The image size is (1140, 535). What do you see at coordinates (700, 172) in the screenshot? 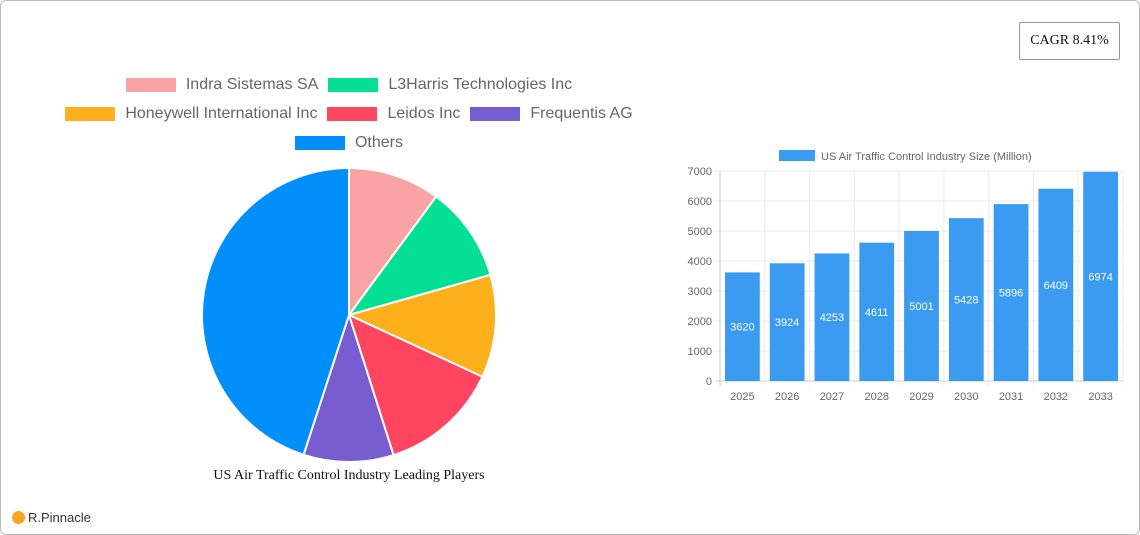
I see `y-tick-label: 7000` at bounding box center [700, 172].